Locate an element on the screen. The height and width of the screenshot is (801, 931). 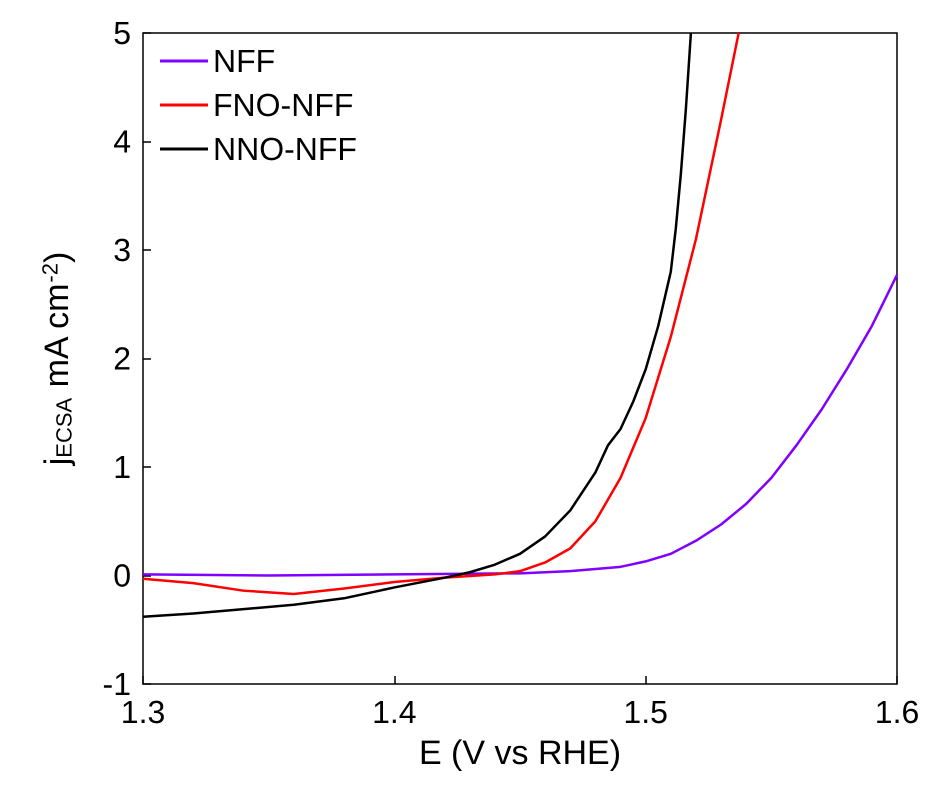
legend-label: NNO-NFF is located at coordinates (285, 149).